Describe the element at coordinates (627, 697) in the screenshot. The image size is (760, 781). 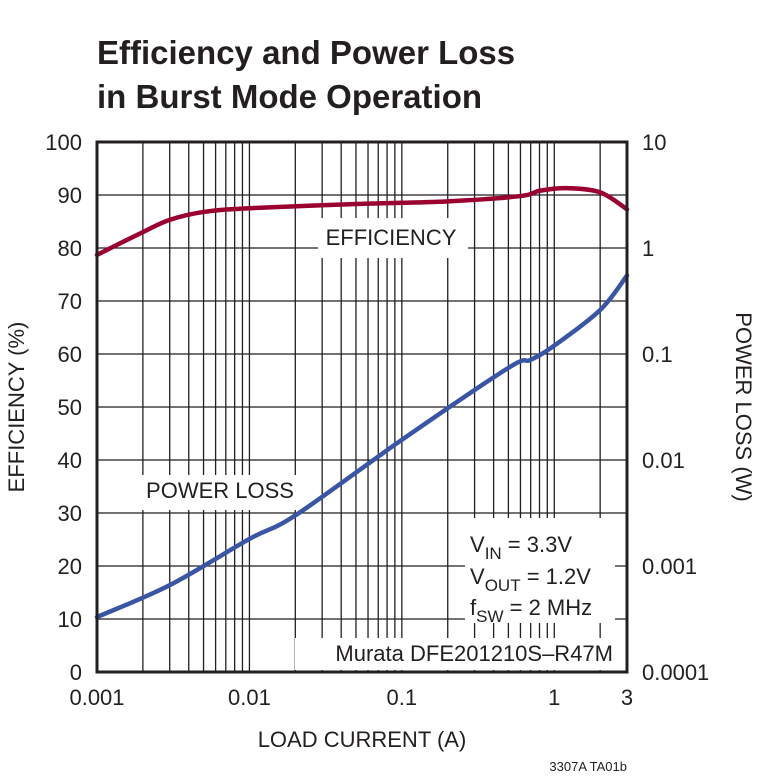
I see `x-tick-label: 3` at that location.